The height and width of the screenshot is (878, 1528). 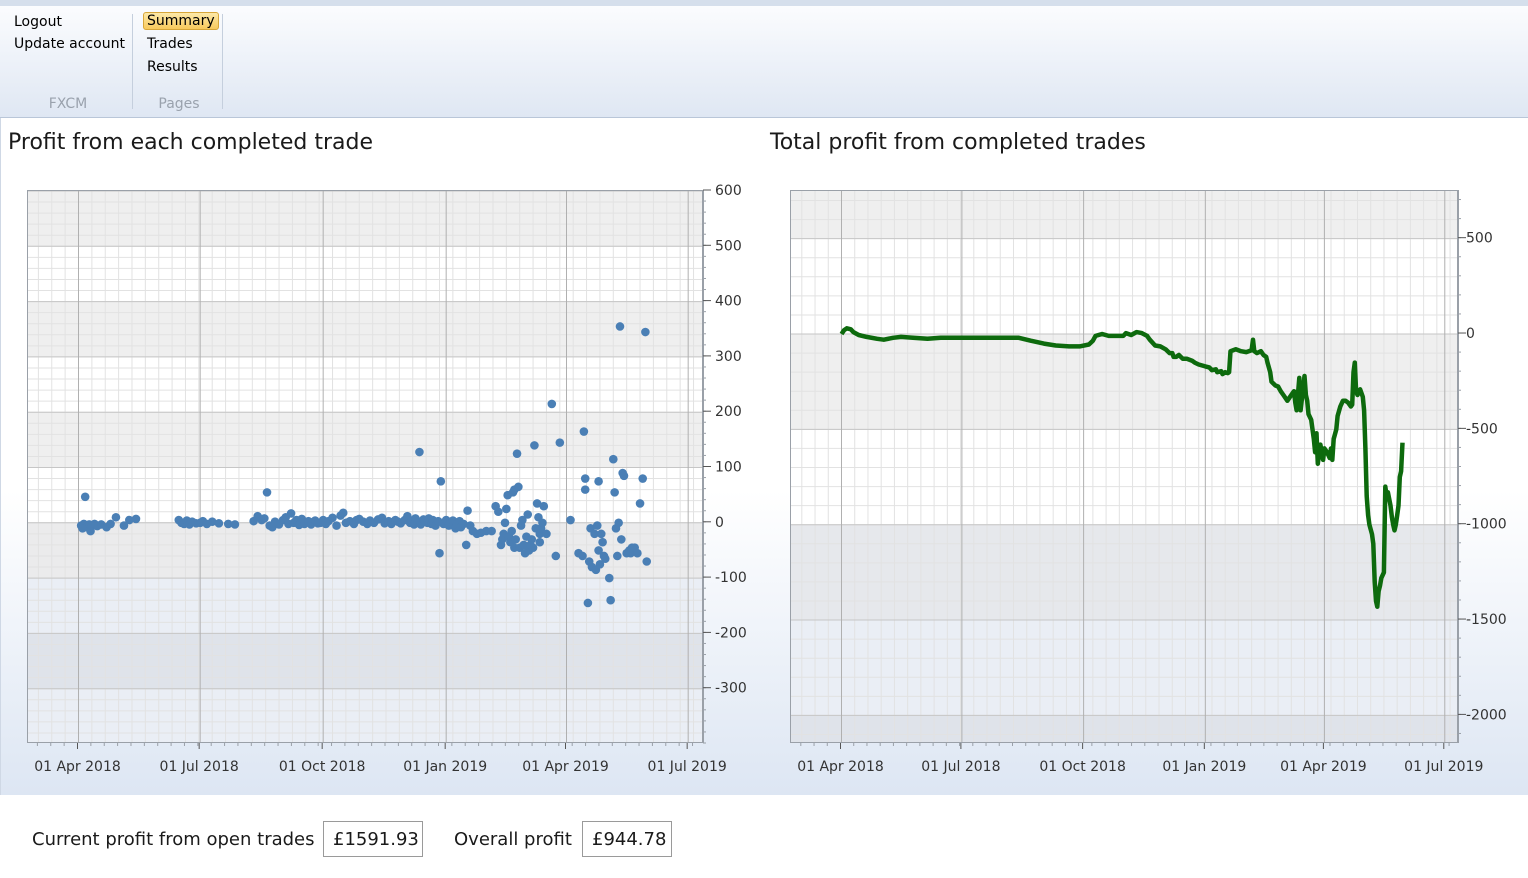 What do you see at coordinates (728, 302) in the screenshot?
I see `y-tick-label: 400` at bounding box center [728, 302].